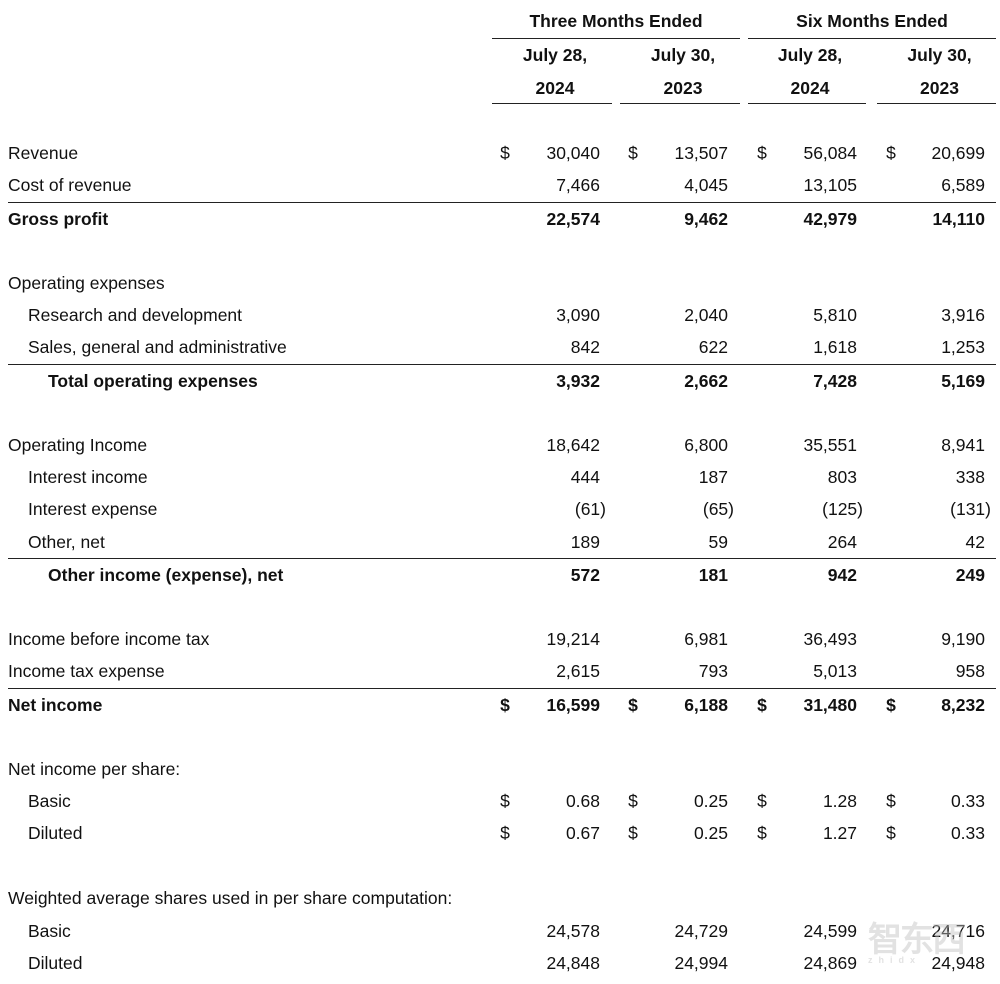  What do you see at coordinates (706, 218) in the screenshot?
I see `cell-value: 9,462` at bounding box center [706, 218].